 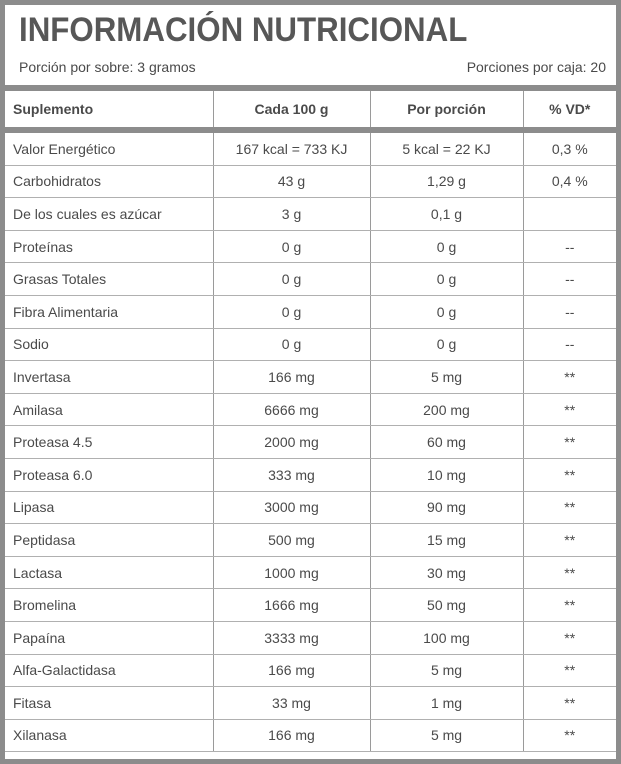 What do you see at coordinates (569, 148) in the screenshot?
I see `table-cell: 0,3 %` at bounding box center [569, 148].